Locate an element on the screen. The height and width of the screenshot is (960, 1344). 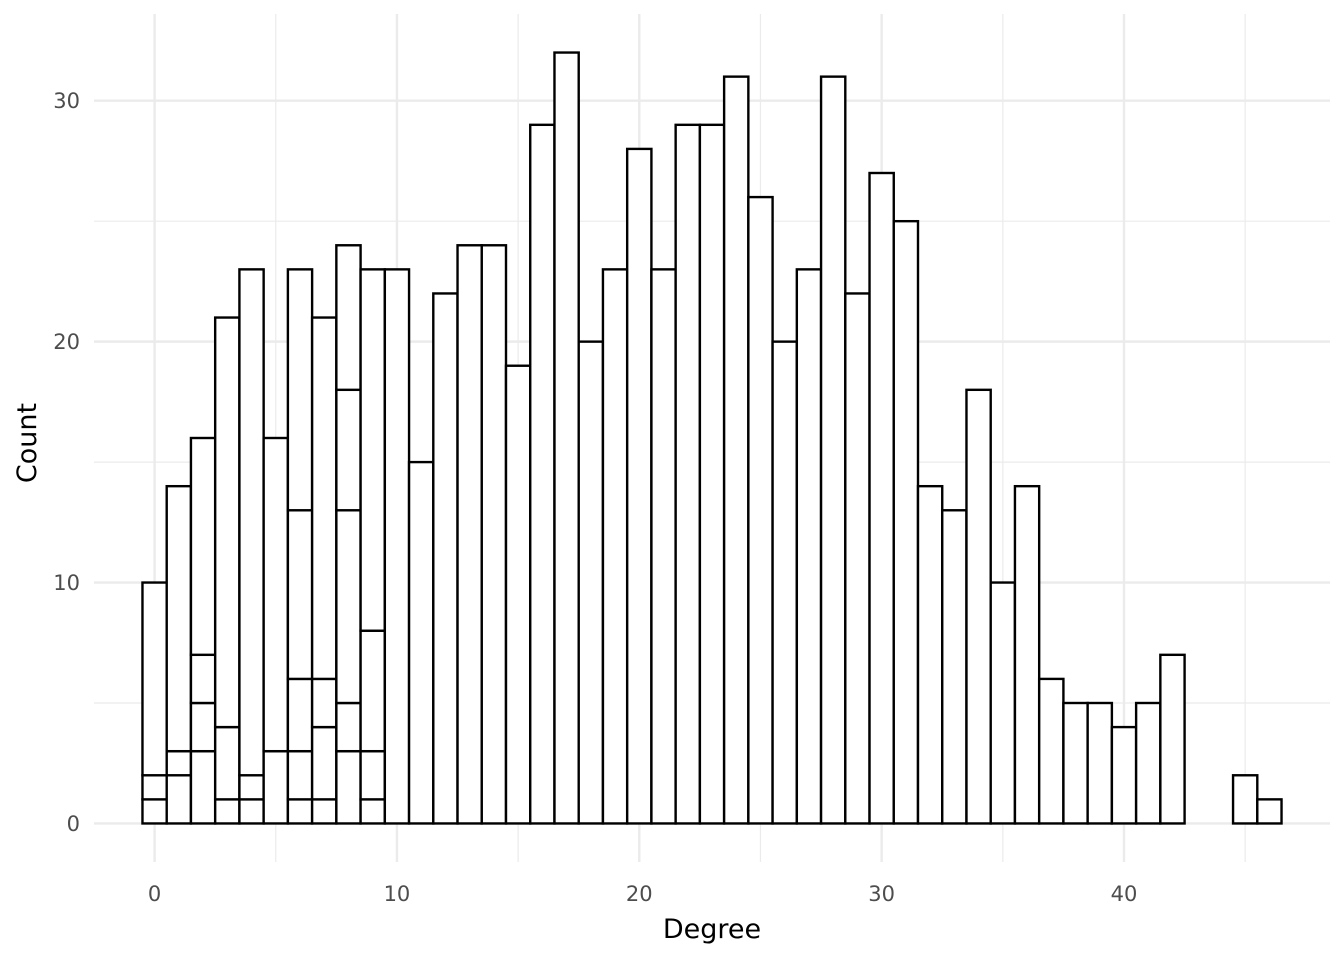
y-tick-label: 30 is located at coordinates (66, 101).